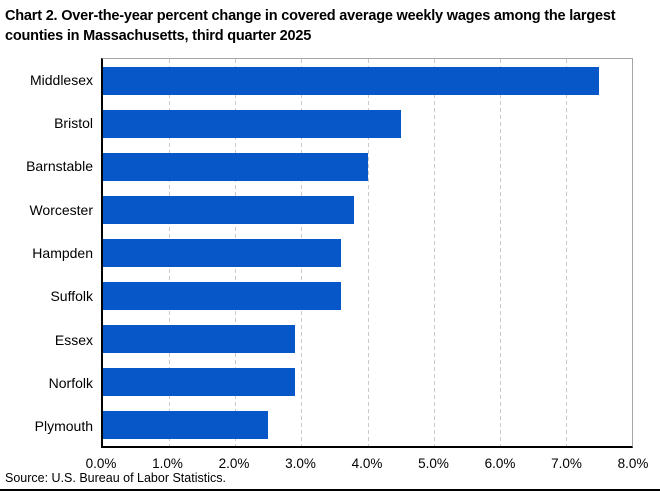 The image size is (660, 494). What do you see at coordinates (367, 463) in the screenshot?
I see `x-tick-label: 4.0%` at bounding box center [367, 463].